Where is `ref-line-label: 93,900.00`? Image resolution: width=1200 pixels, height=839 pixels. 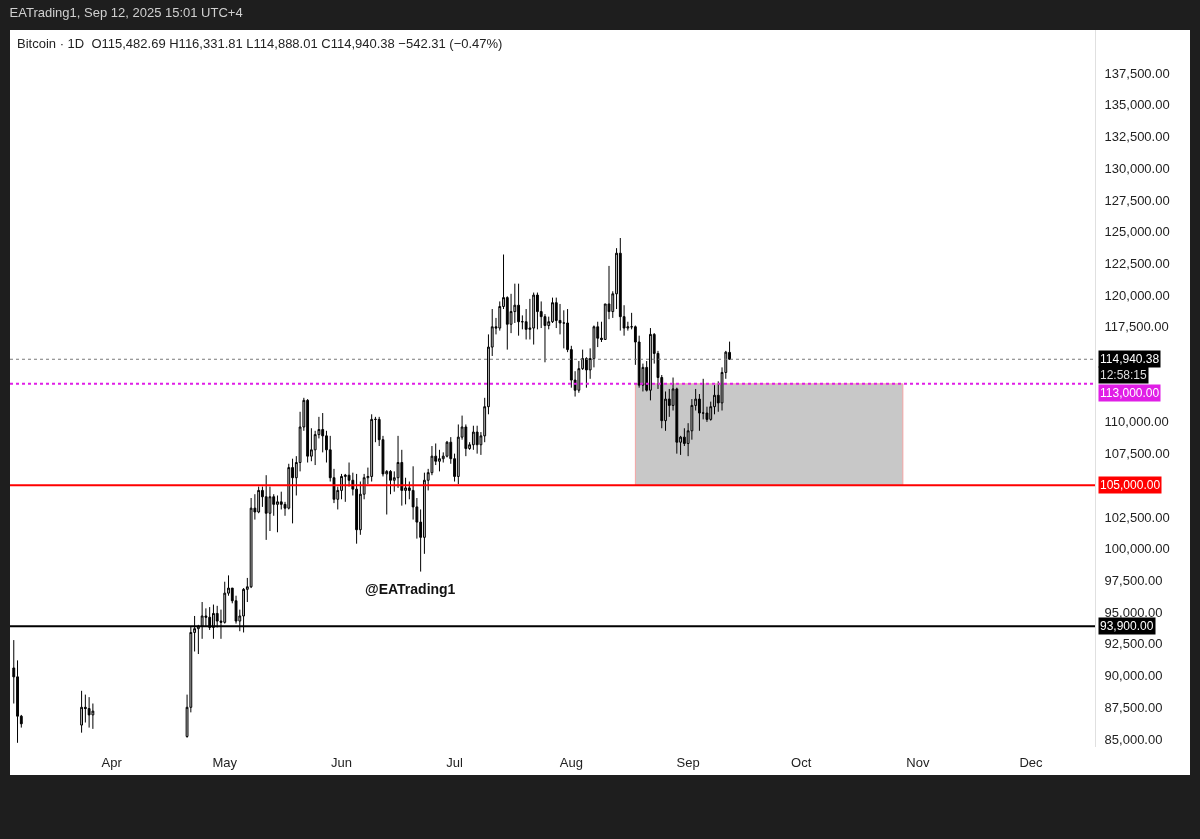 ref-line-label: 93,900.00 is located at coordinates (1127, 626).